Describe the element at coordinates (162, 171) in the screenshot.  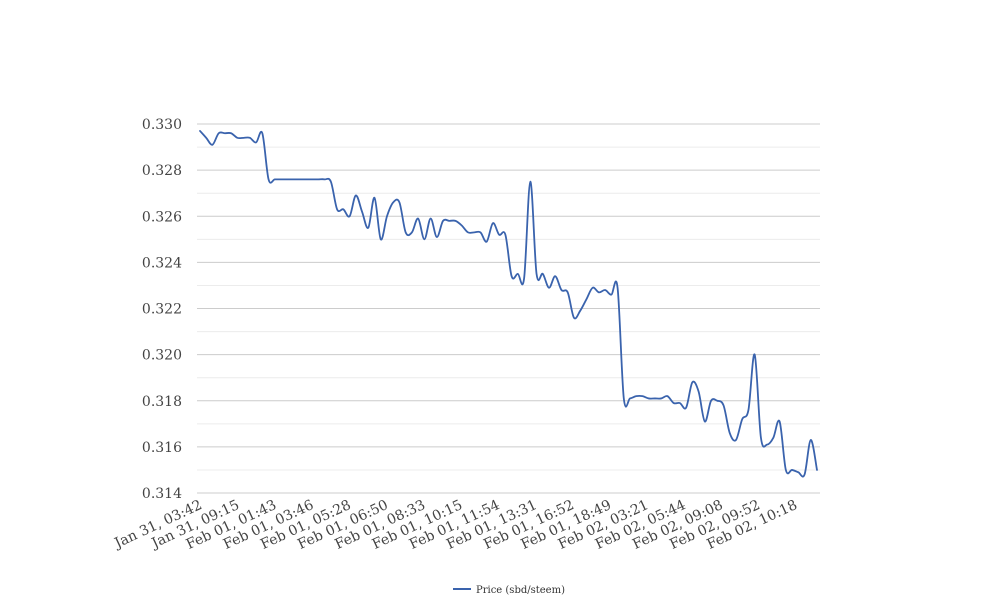
I see `y-tick-label: 0.328` at that location.